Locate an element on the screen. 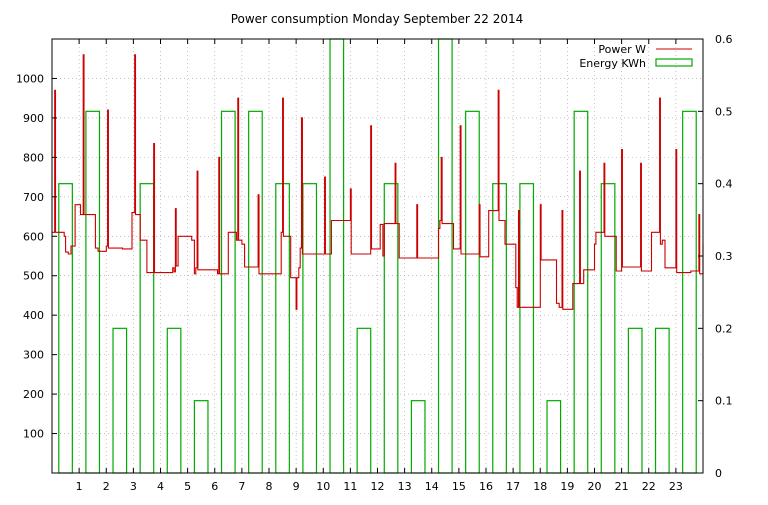  legend: Power W Energy KWh is located at coordinates (636, 56).